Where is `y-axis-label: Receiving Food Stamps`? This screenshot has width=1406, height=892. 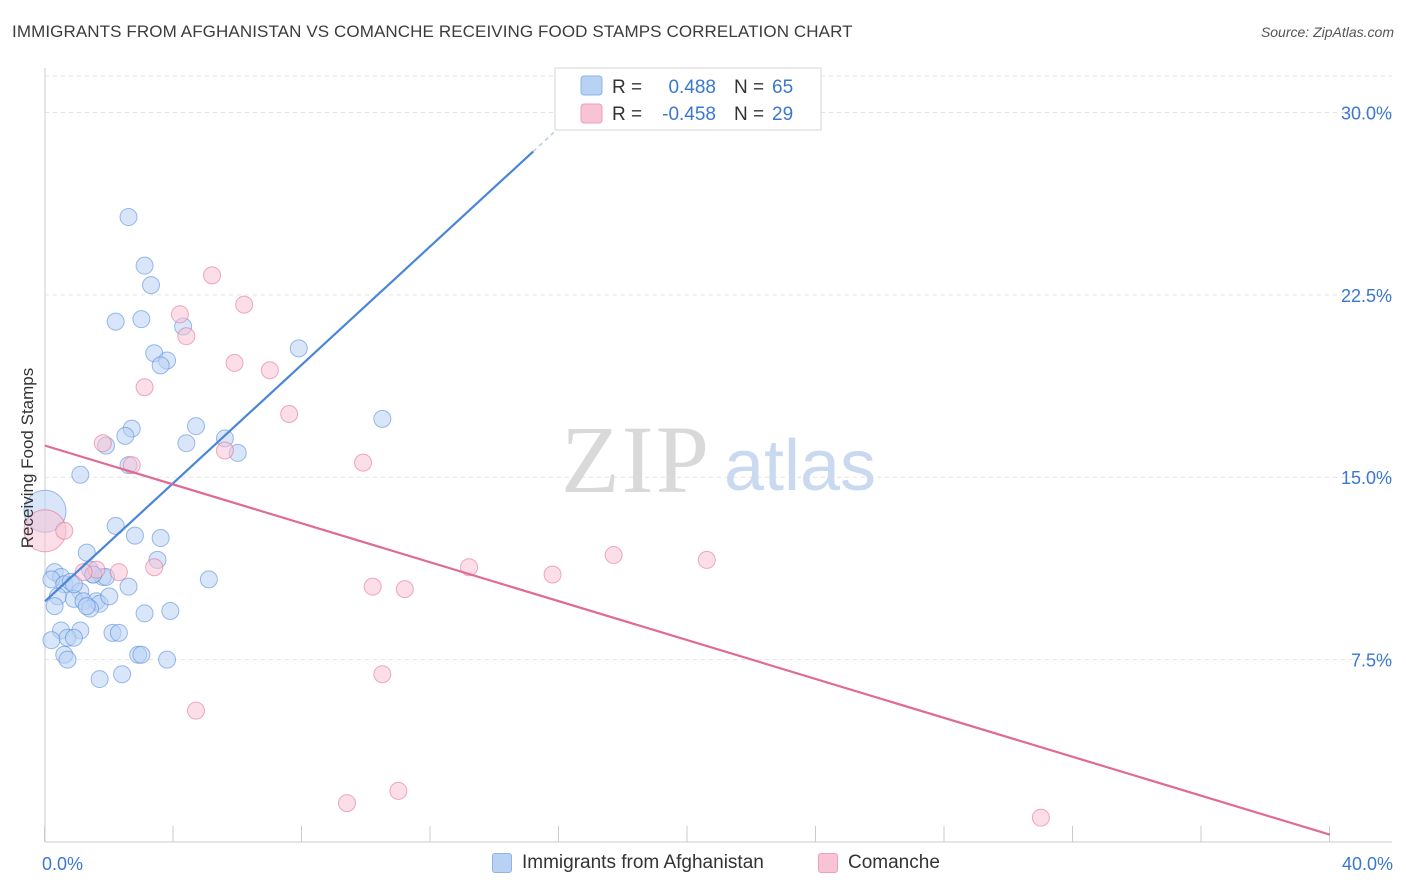
y-axis-label: Receiving Food Stamps is located at coordinates (27, 458).